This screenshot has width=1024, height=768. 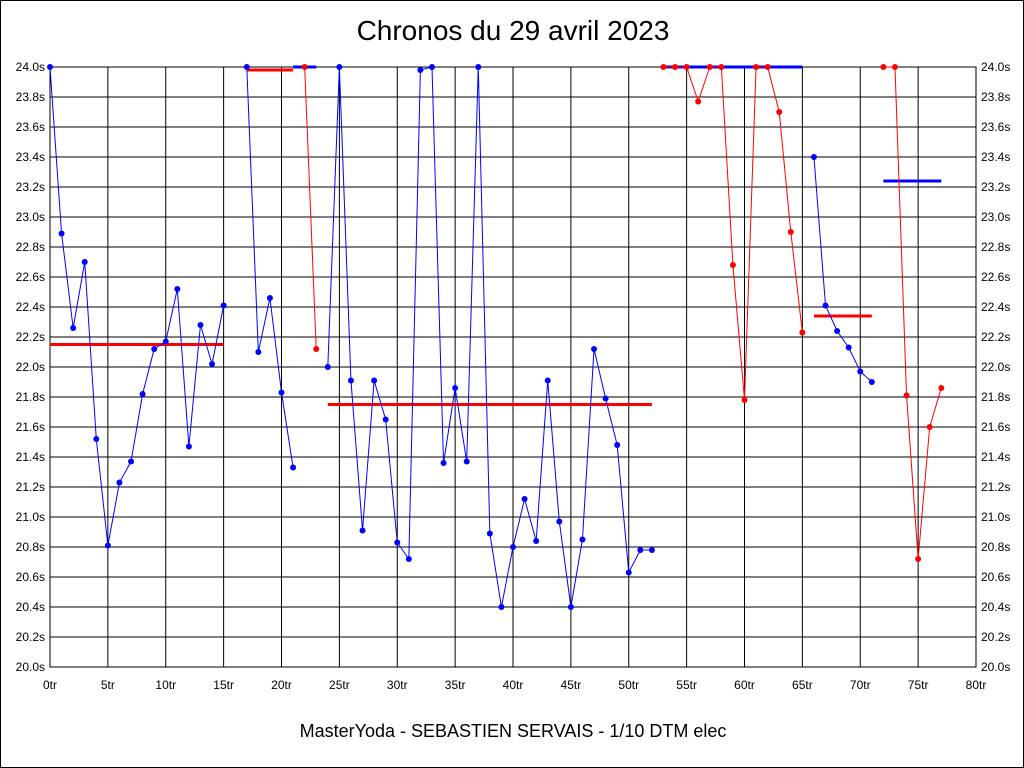 I want to click on y-tick-label-left: 21.2s, so click(x=30, y=487).